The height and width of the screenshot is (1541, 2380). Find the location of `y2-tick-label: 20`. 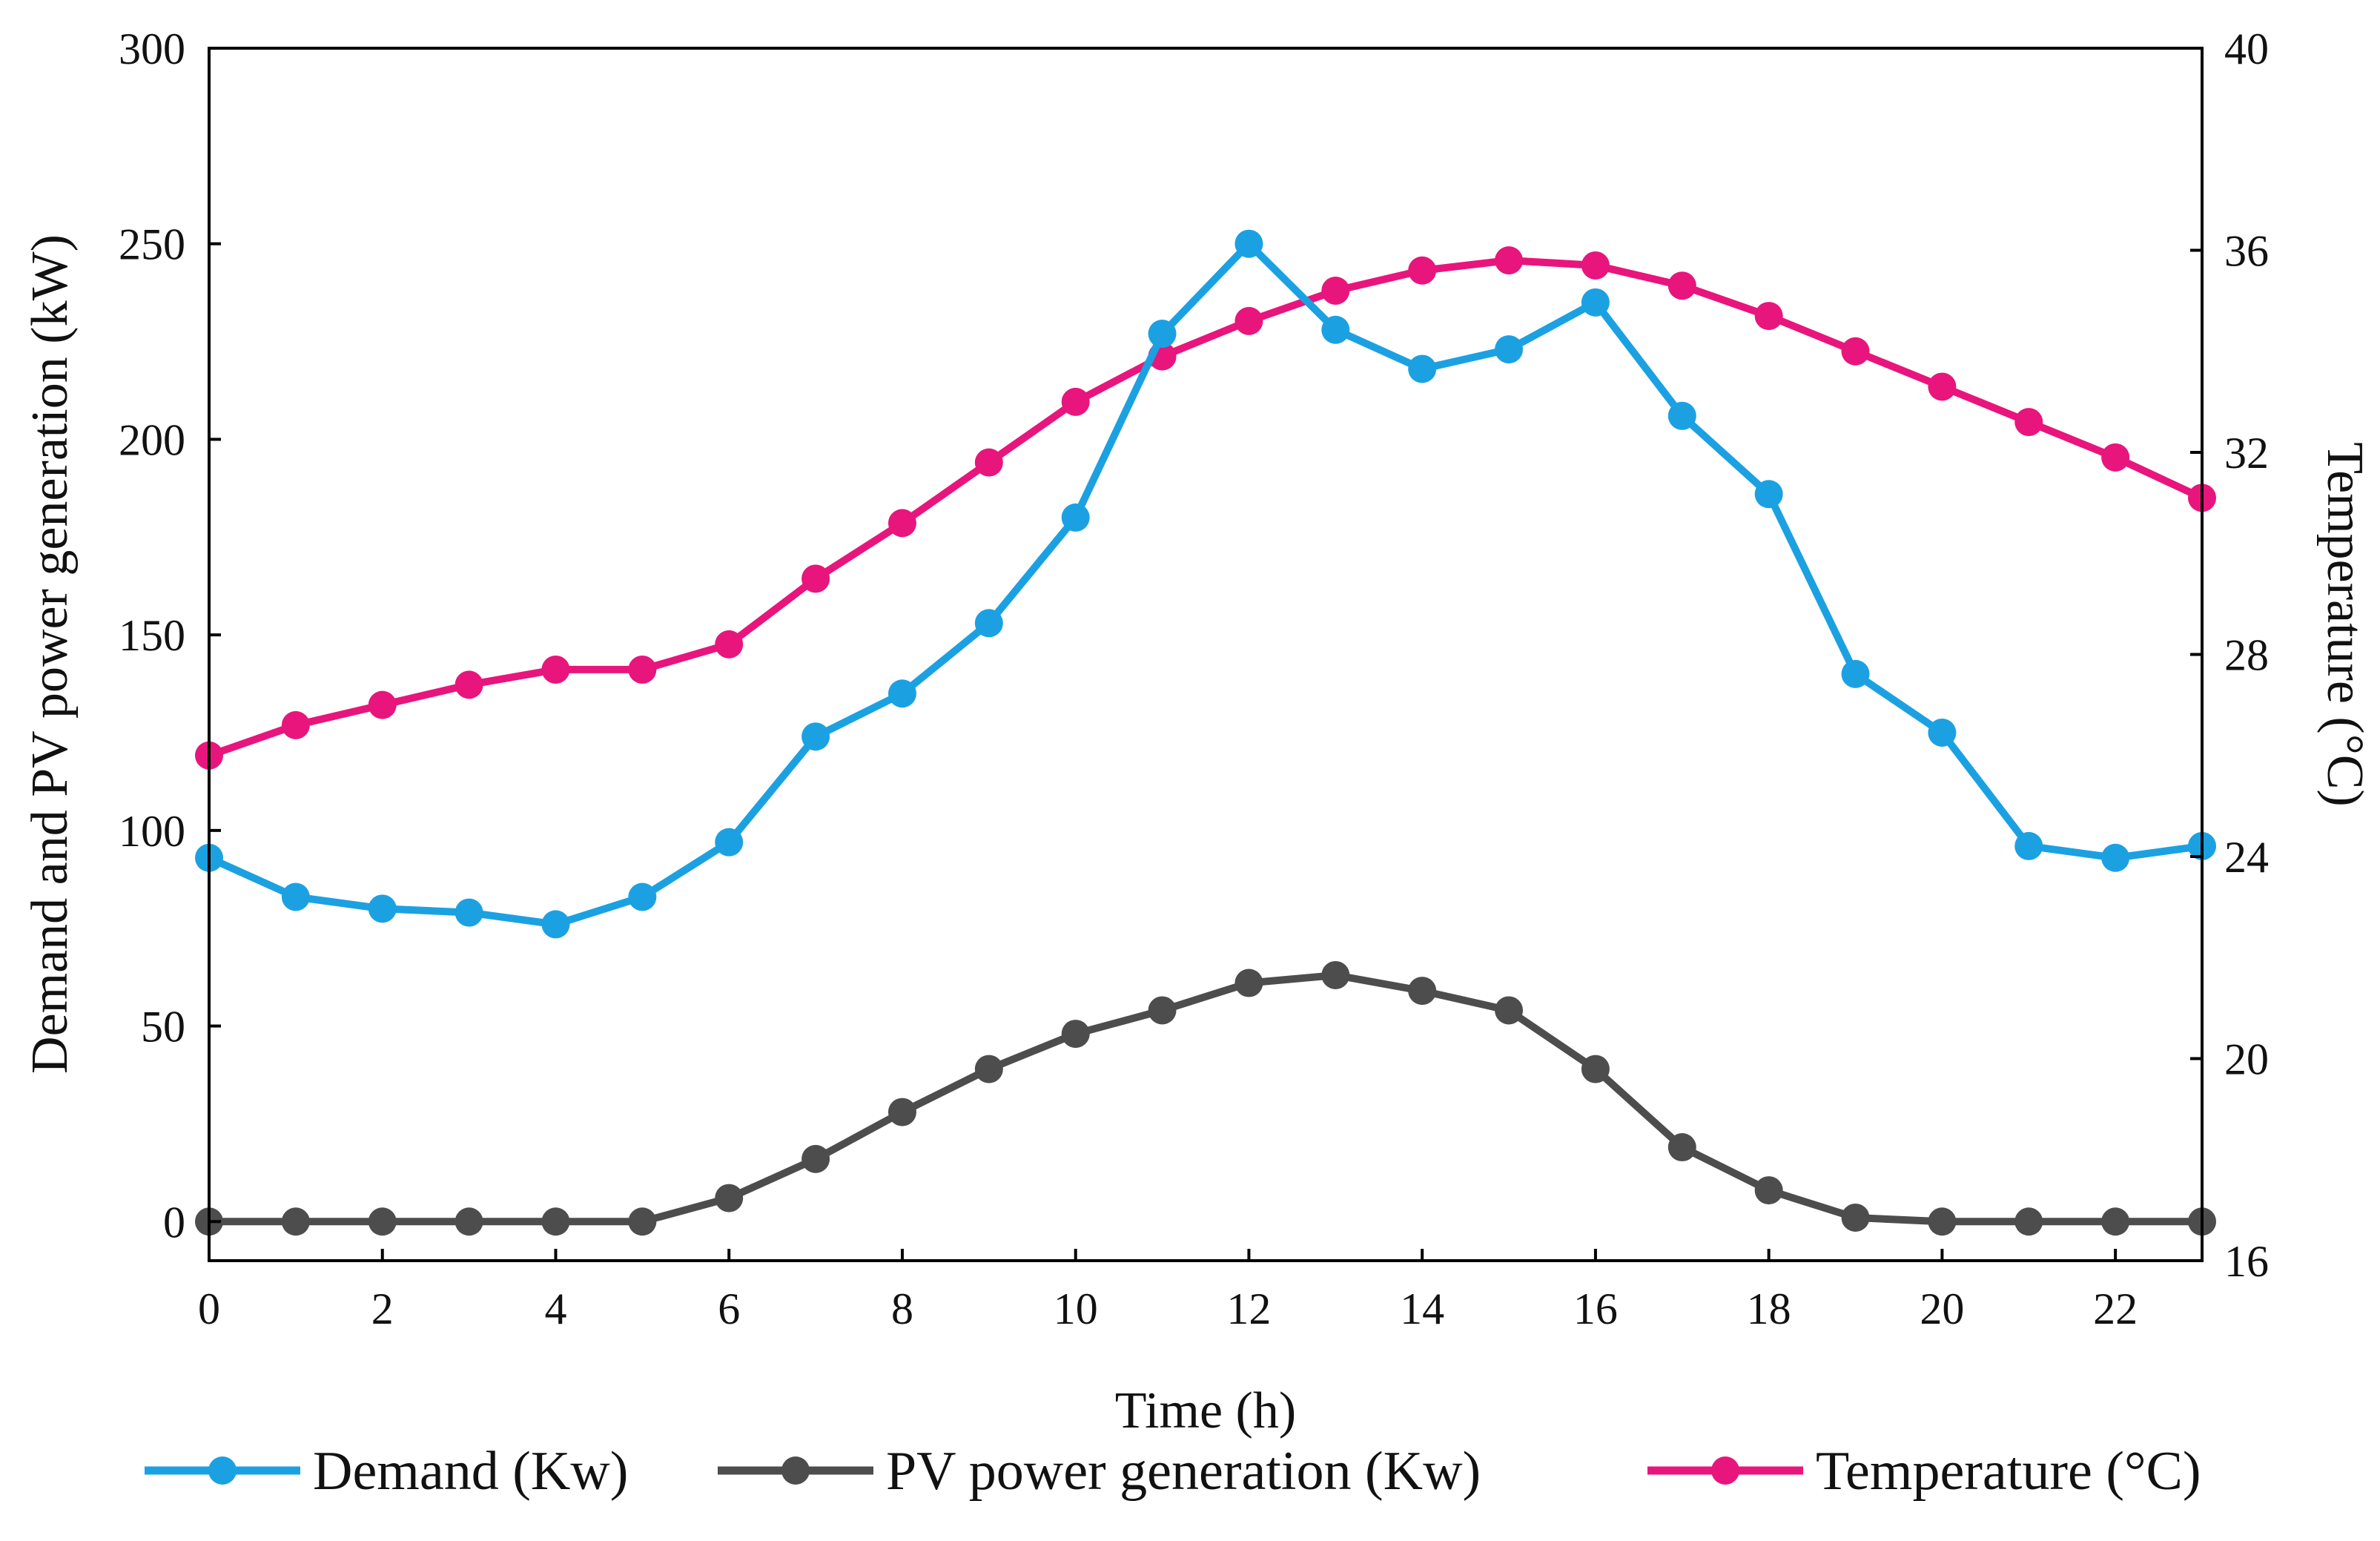

y2-tick-label: 20 is located at coordinates (2246, 1059).